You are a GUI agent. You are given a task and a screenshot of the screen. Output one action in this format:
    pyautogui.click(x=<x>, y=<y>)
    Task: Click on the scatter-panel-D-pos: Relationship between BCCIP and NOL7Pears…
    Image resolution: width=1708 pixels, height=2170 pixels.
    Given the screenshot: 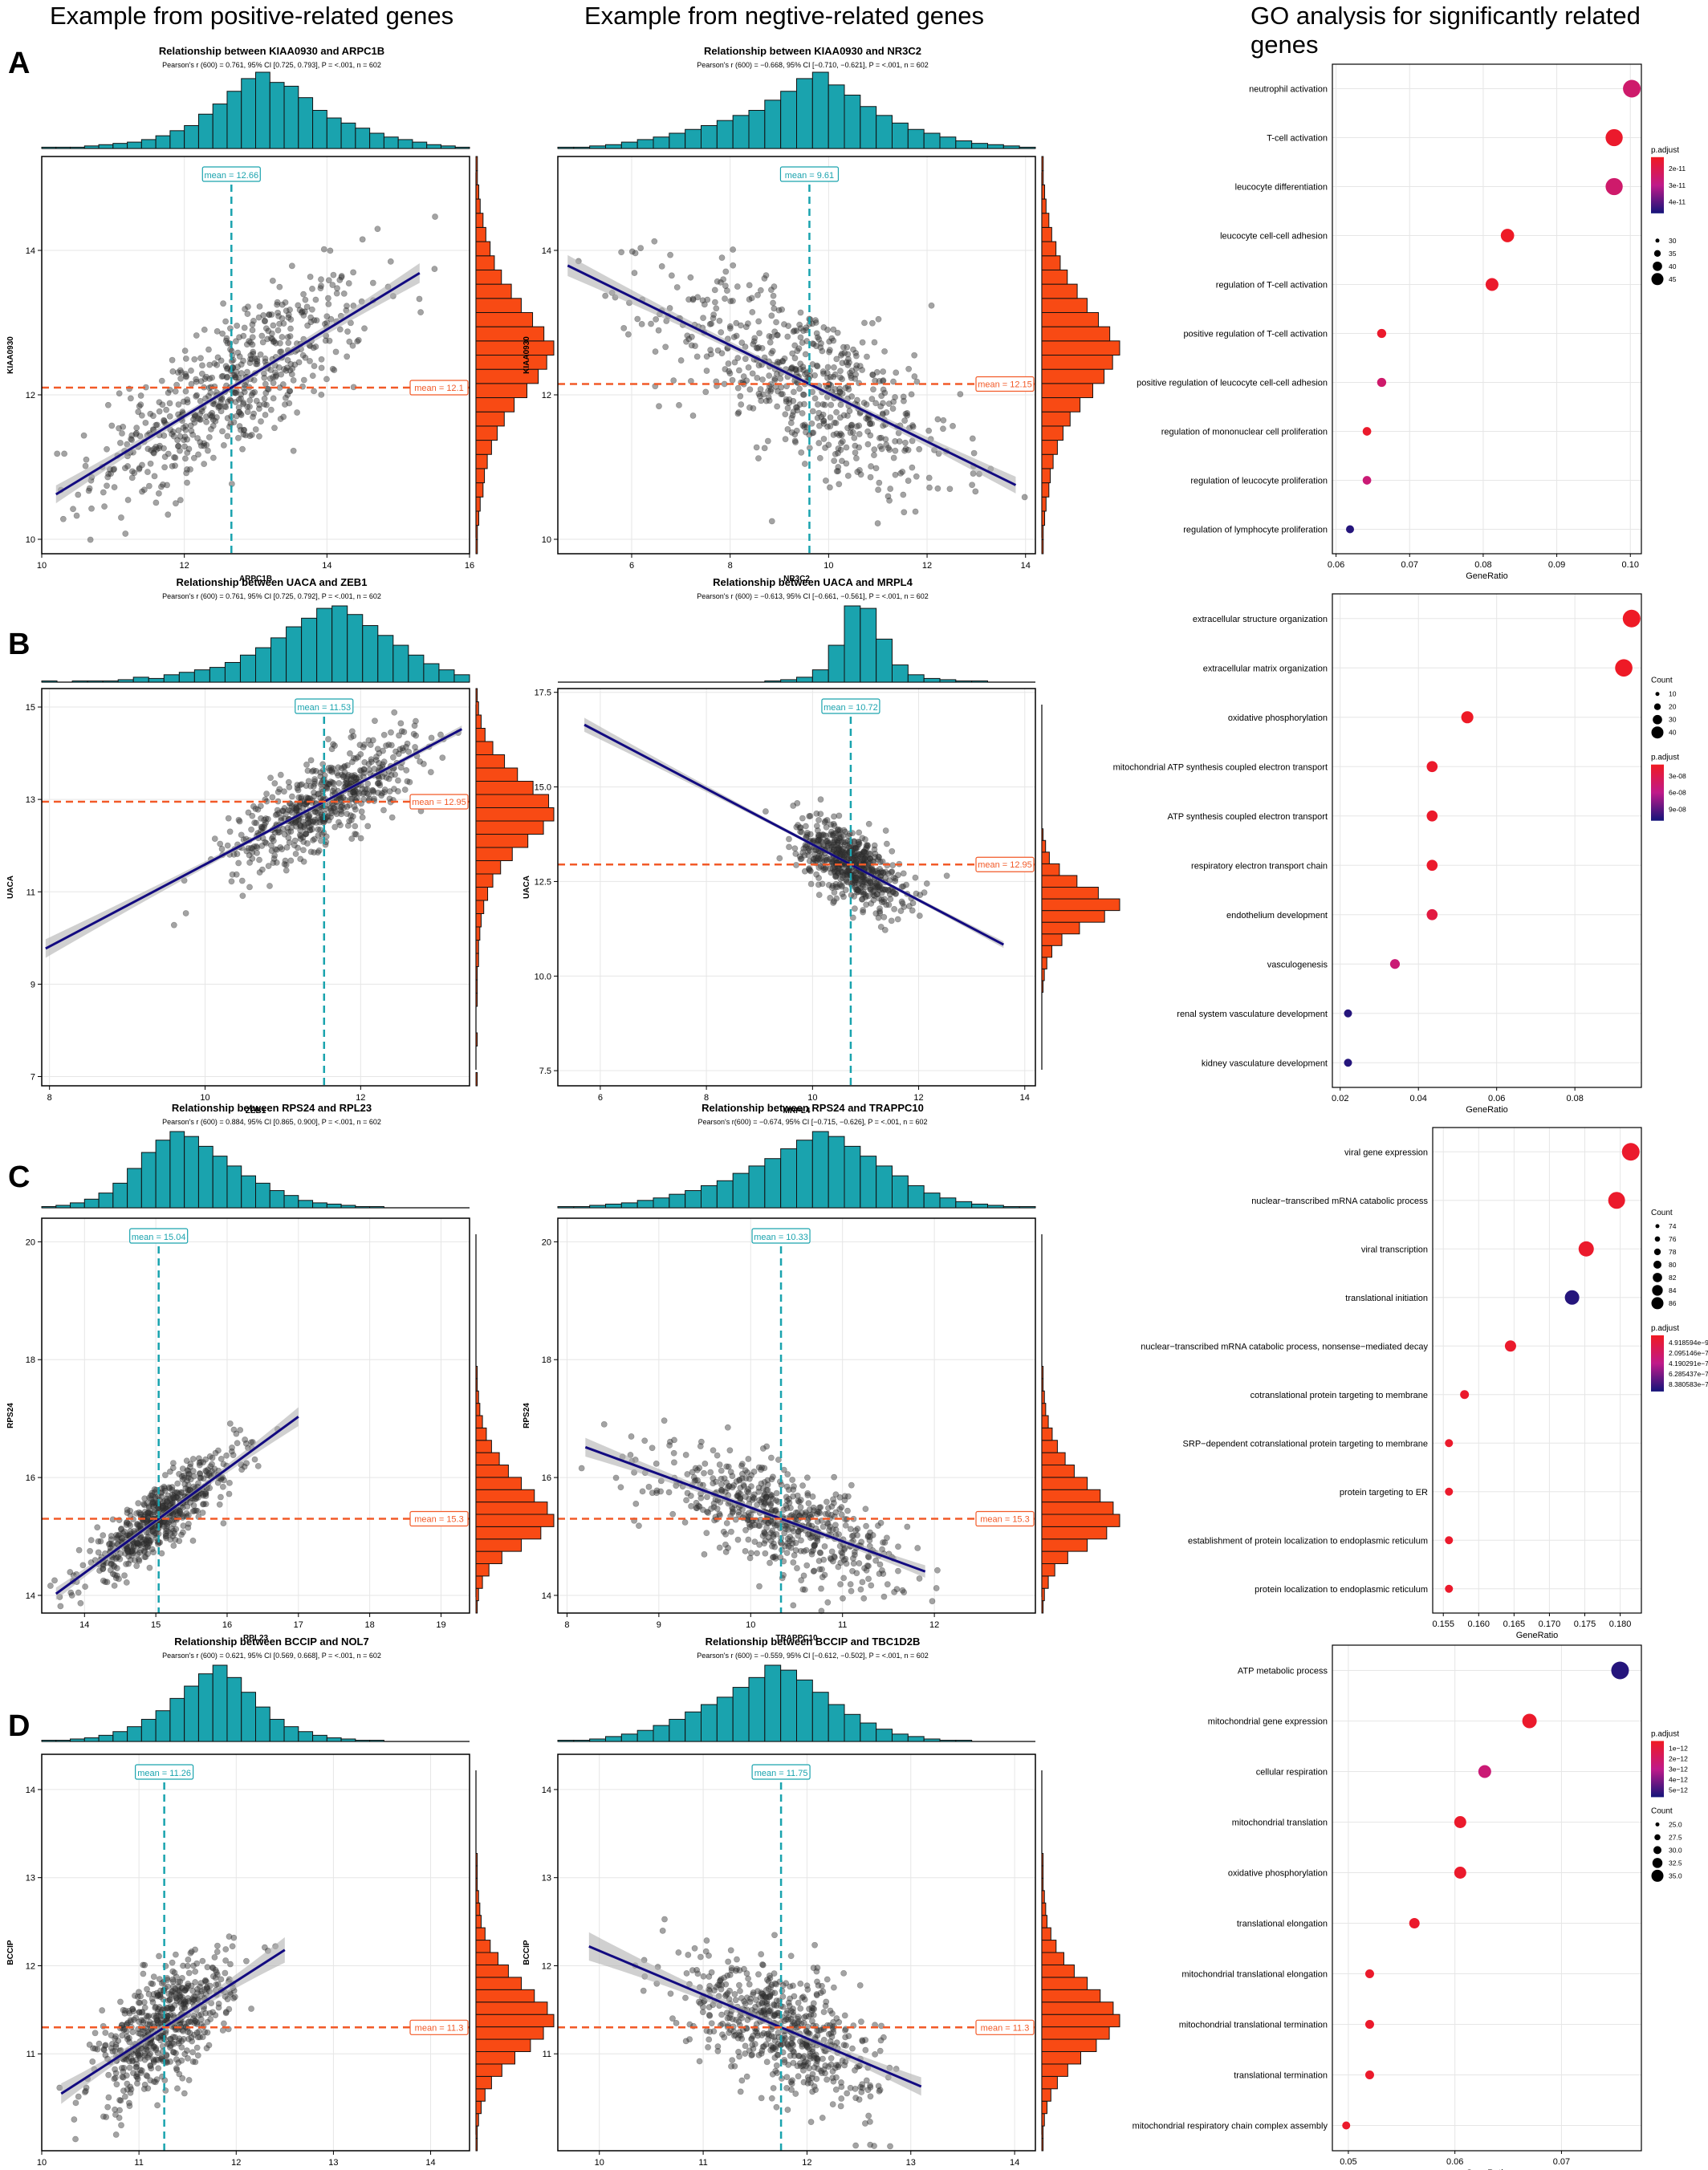 What is the action you would take?
    pyautogui.click(x=280, y=1902)
    